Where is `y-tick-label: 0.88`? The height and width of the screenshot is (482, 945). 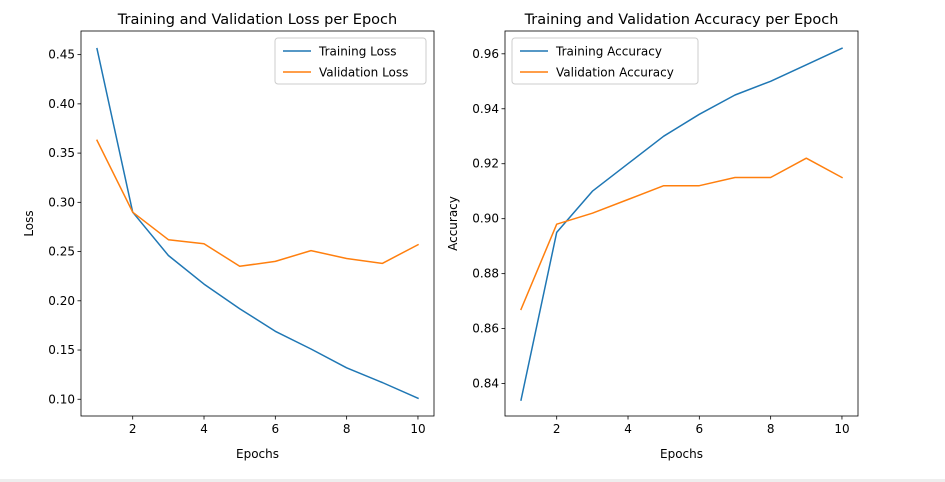
y-tick-label: 0.88 is located at coordinates (485, 274).